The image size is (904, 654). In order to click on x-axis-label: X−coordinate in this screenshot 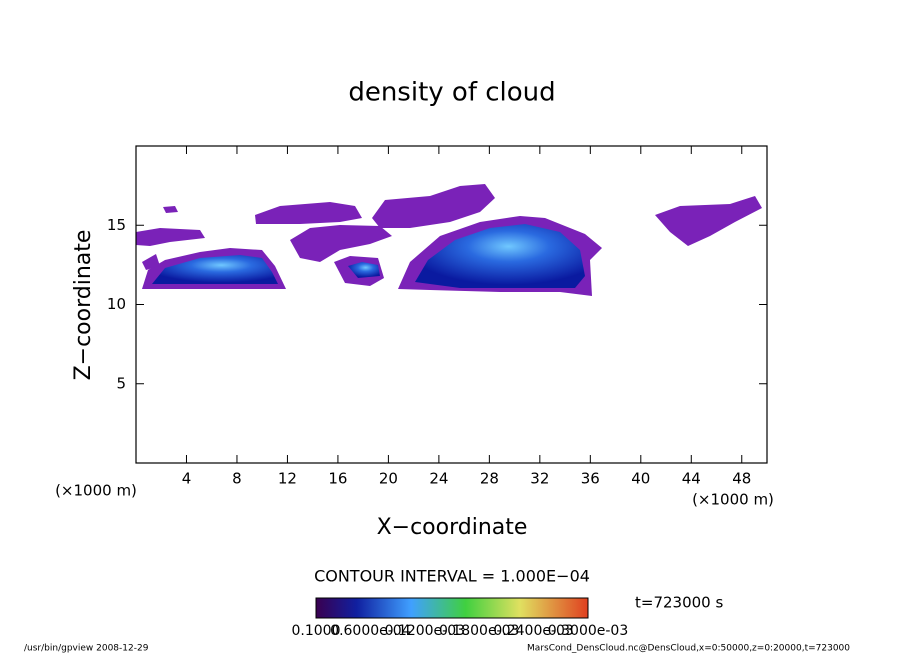, I will do `click(452, 527)`.